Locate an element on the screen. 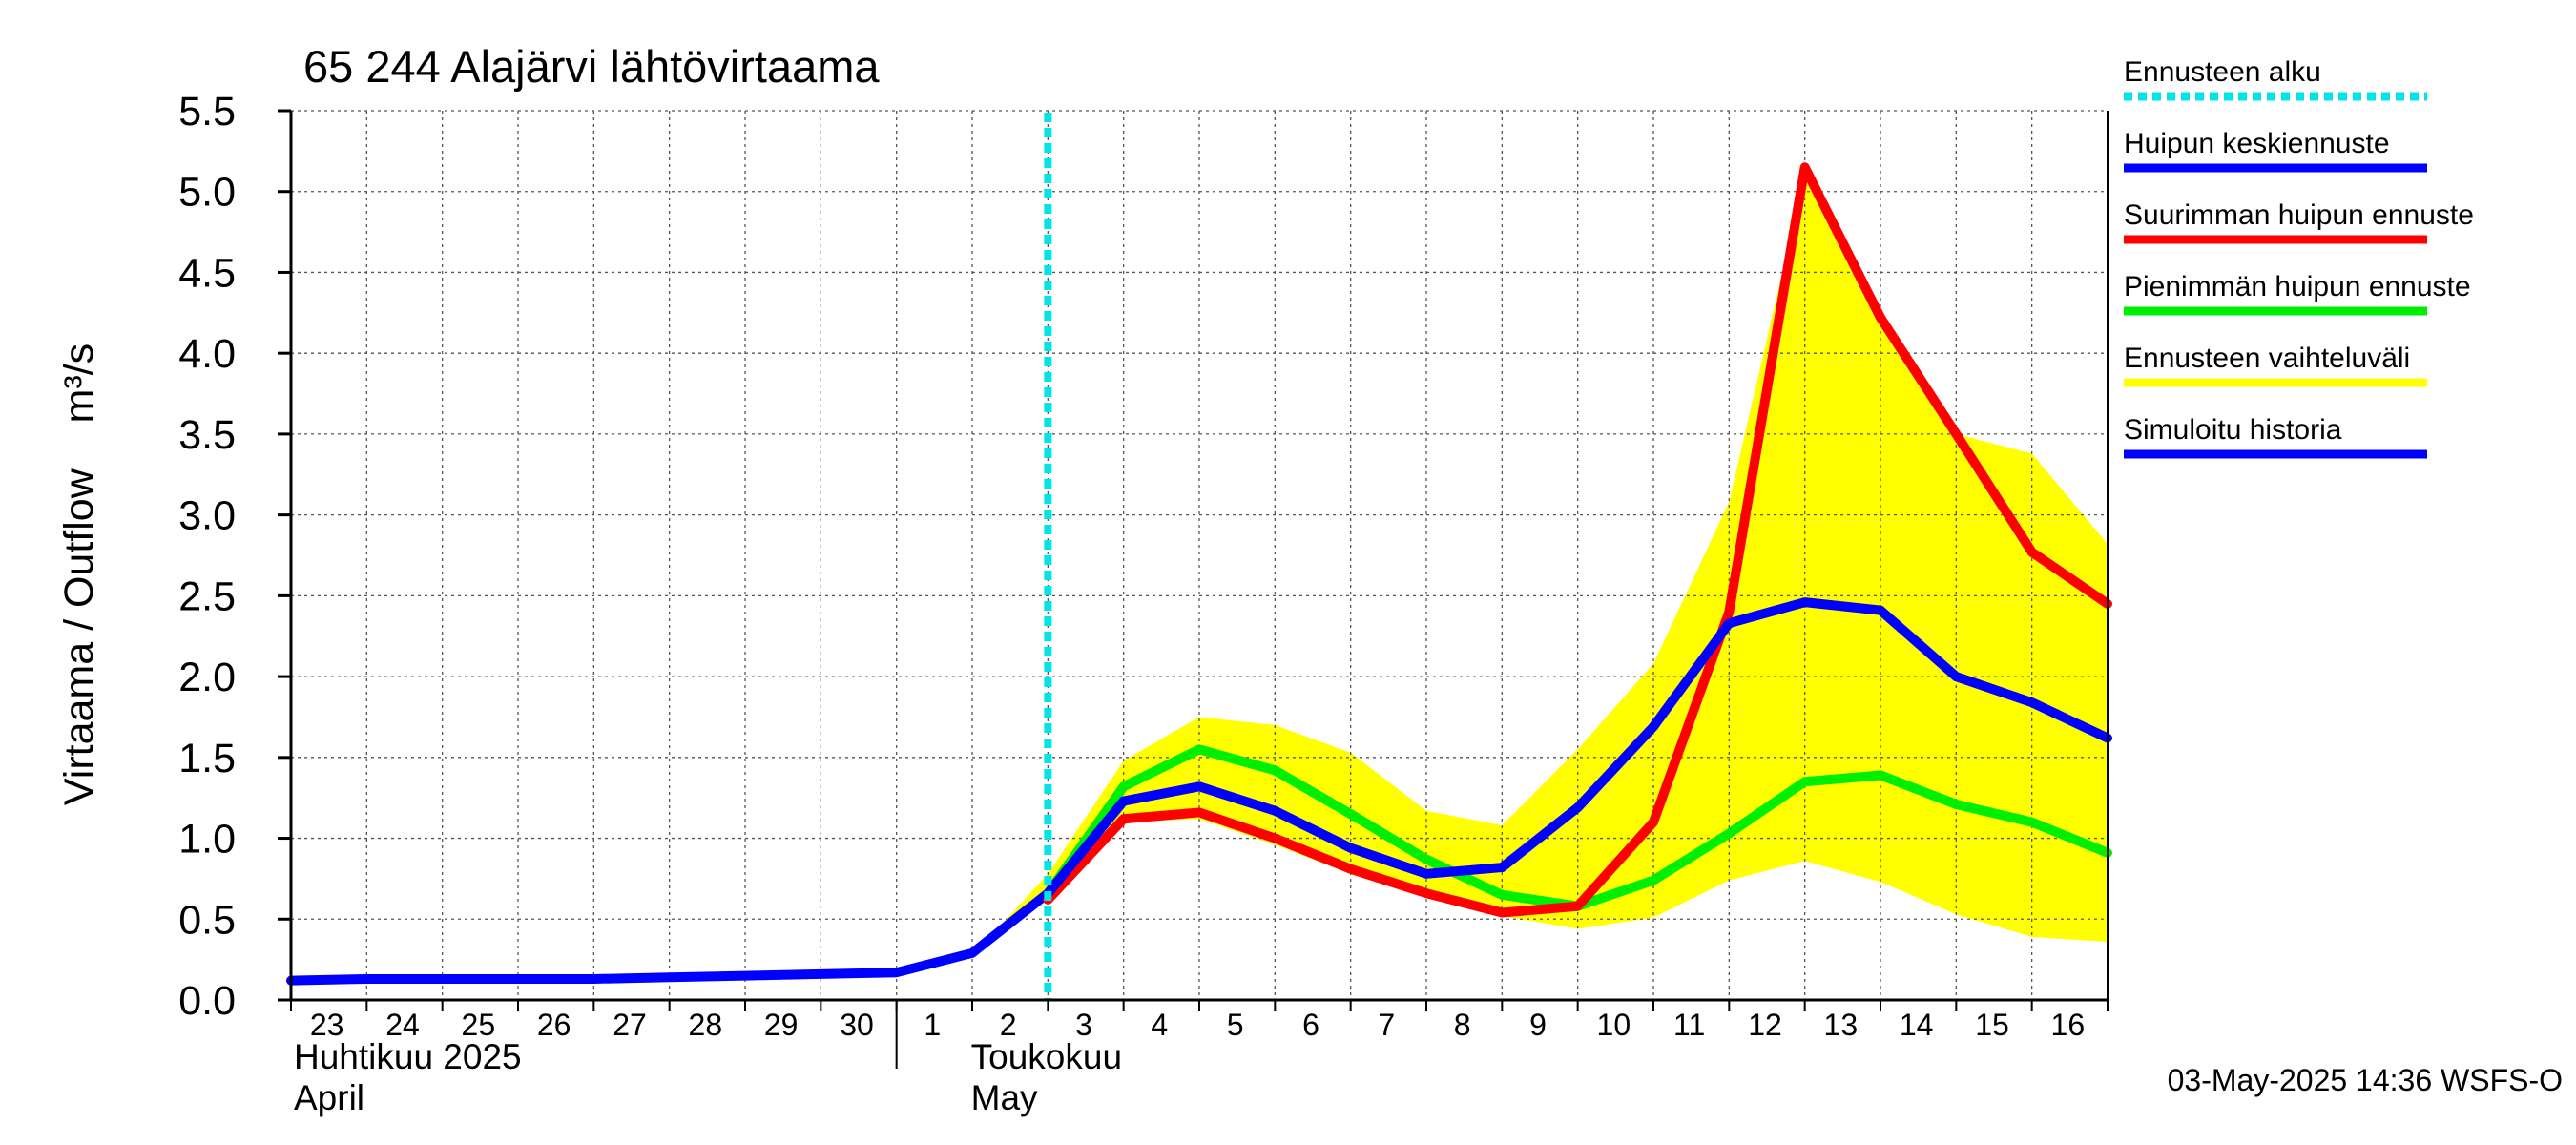 The image size is (2576, 1145). x-tick-label: 16 is located at coordinates (2068, 1025).